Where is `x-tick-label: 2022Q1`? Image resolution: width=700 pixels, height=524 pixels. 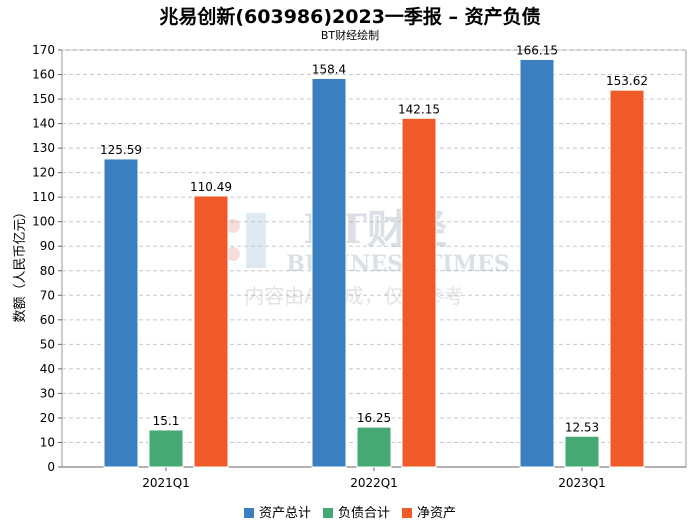
x-tick-label: 2022Q1 is located at coordinates (374, 483).